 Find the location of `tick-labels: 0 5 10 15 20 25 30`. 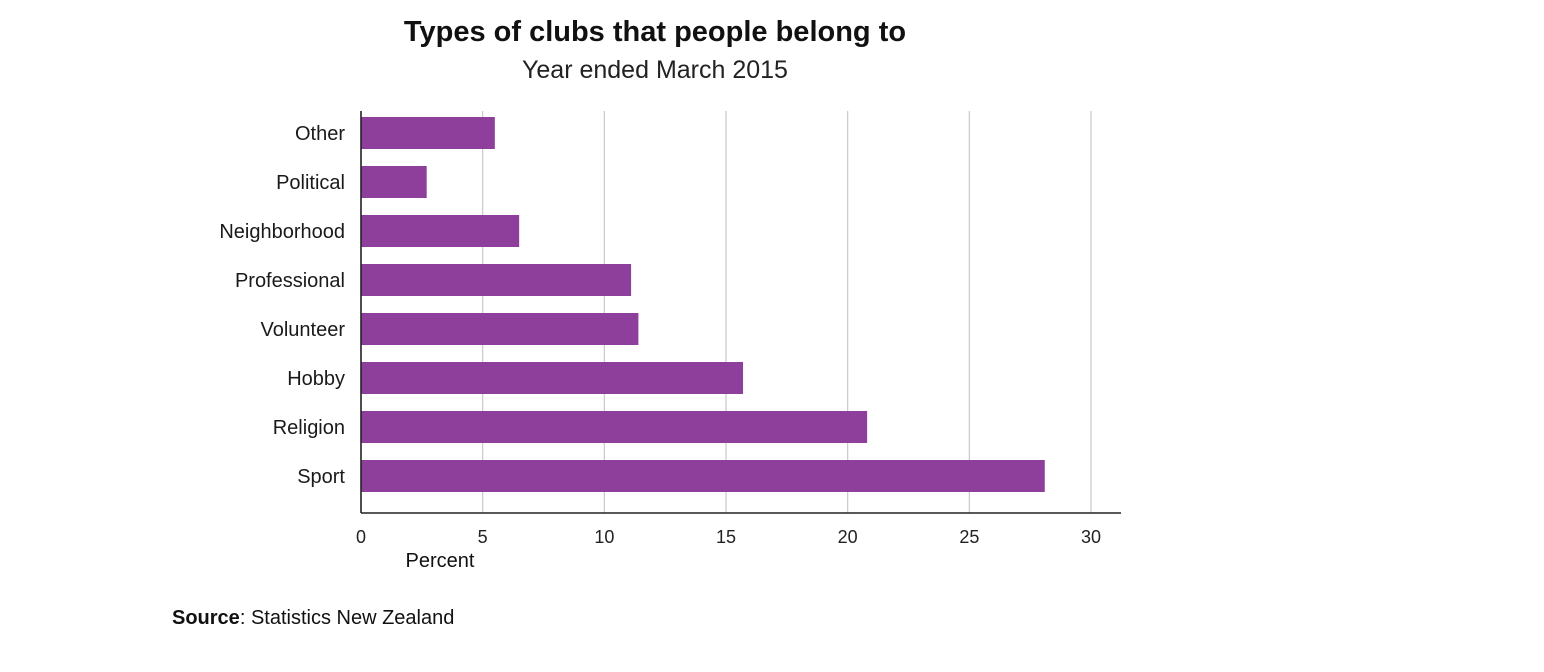

tick-labels: 0 5 10 15 20 25 30 is located at coordinates (728, 537).